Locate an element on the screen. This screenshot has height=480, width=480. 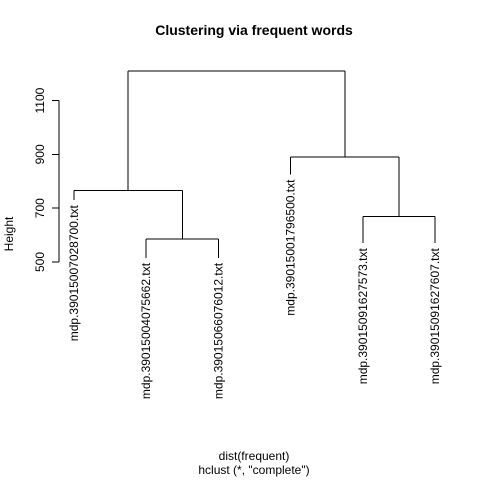
leaf-label: mdp.39015004075662.txt is located at coordinates (146, 330).